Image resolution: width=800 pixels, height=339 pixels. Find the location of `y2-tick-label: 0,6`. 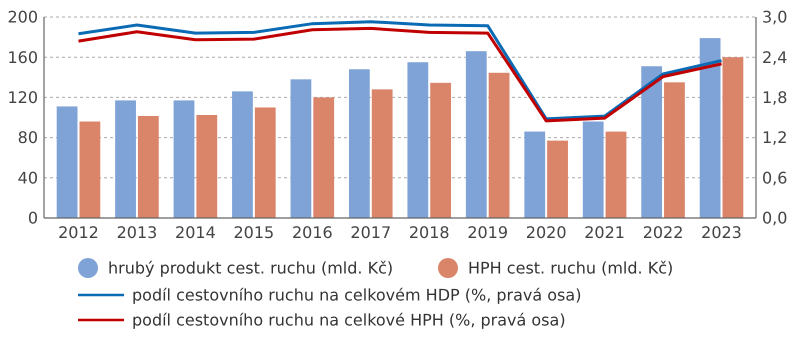

y2-tick-label: 0,6 is located at coordinates (775, 178).